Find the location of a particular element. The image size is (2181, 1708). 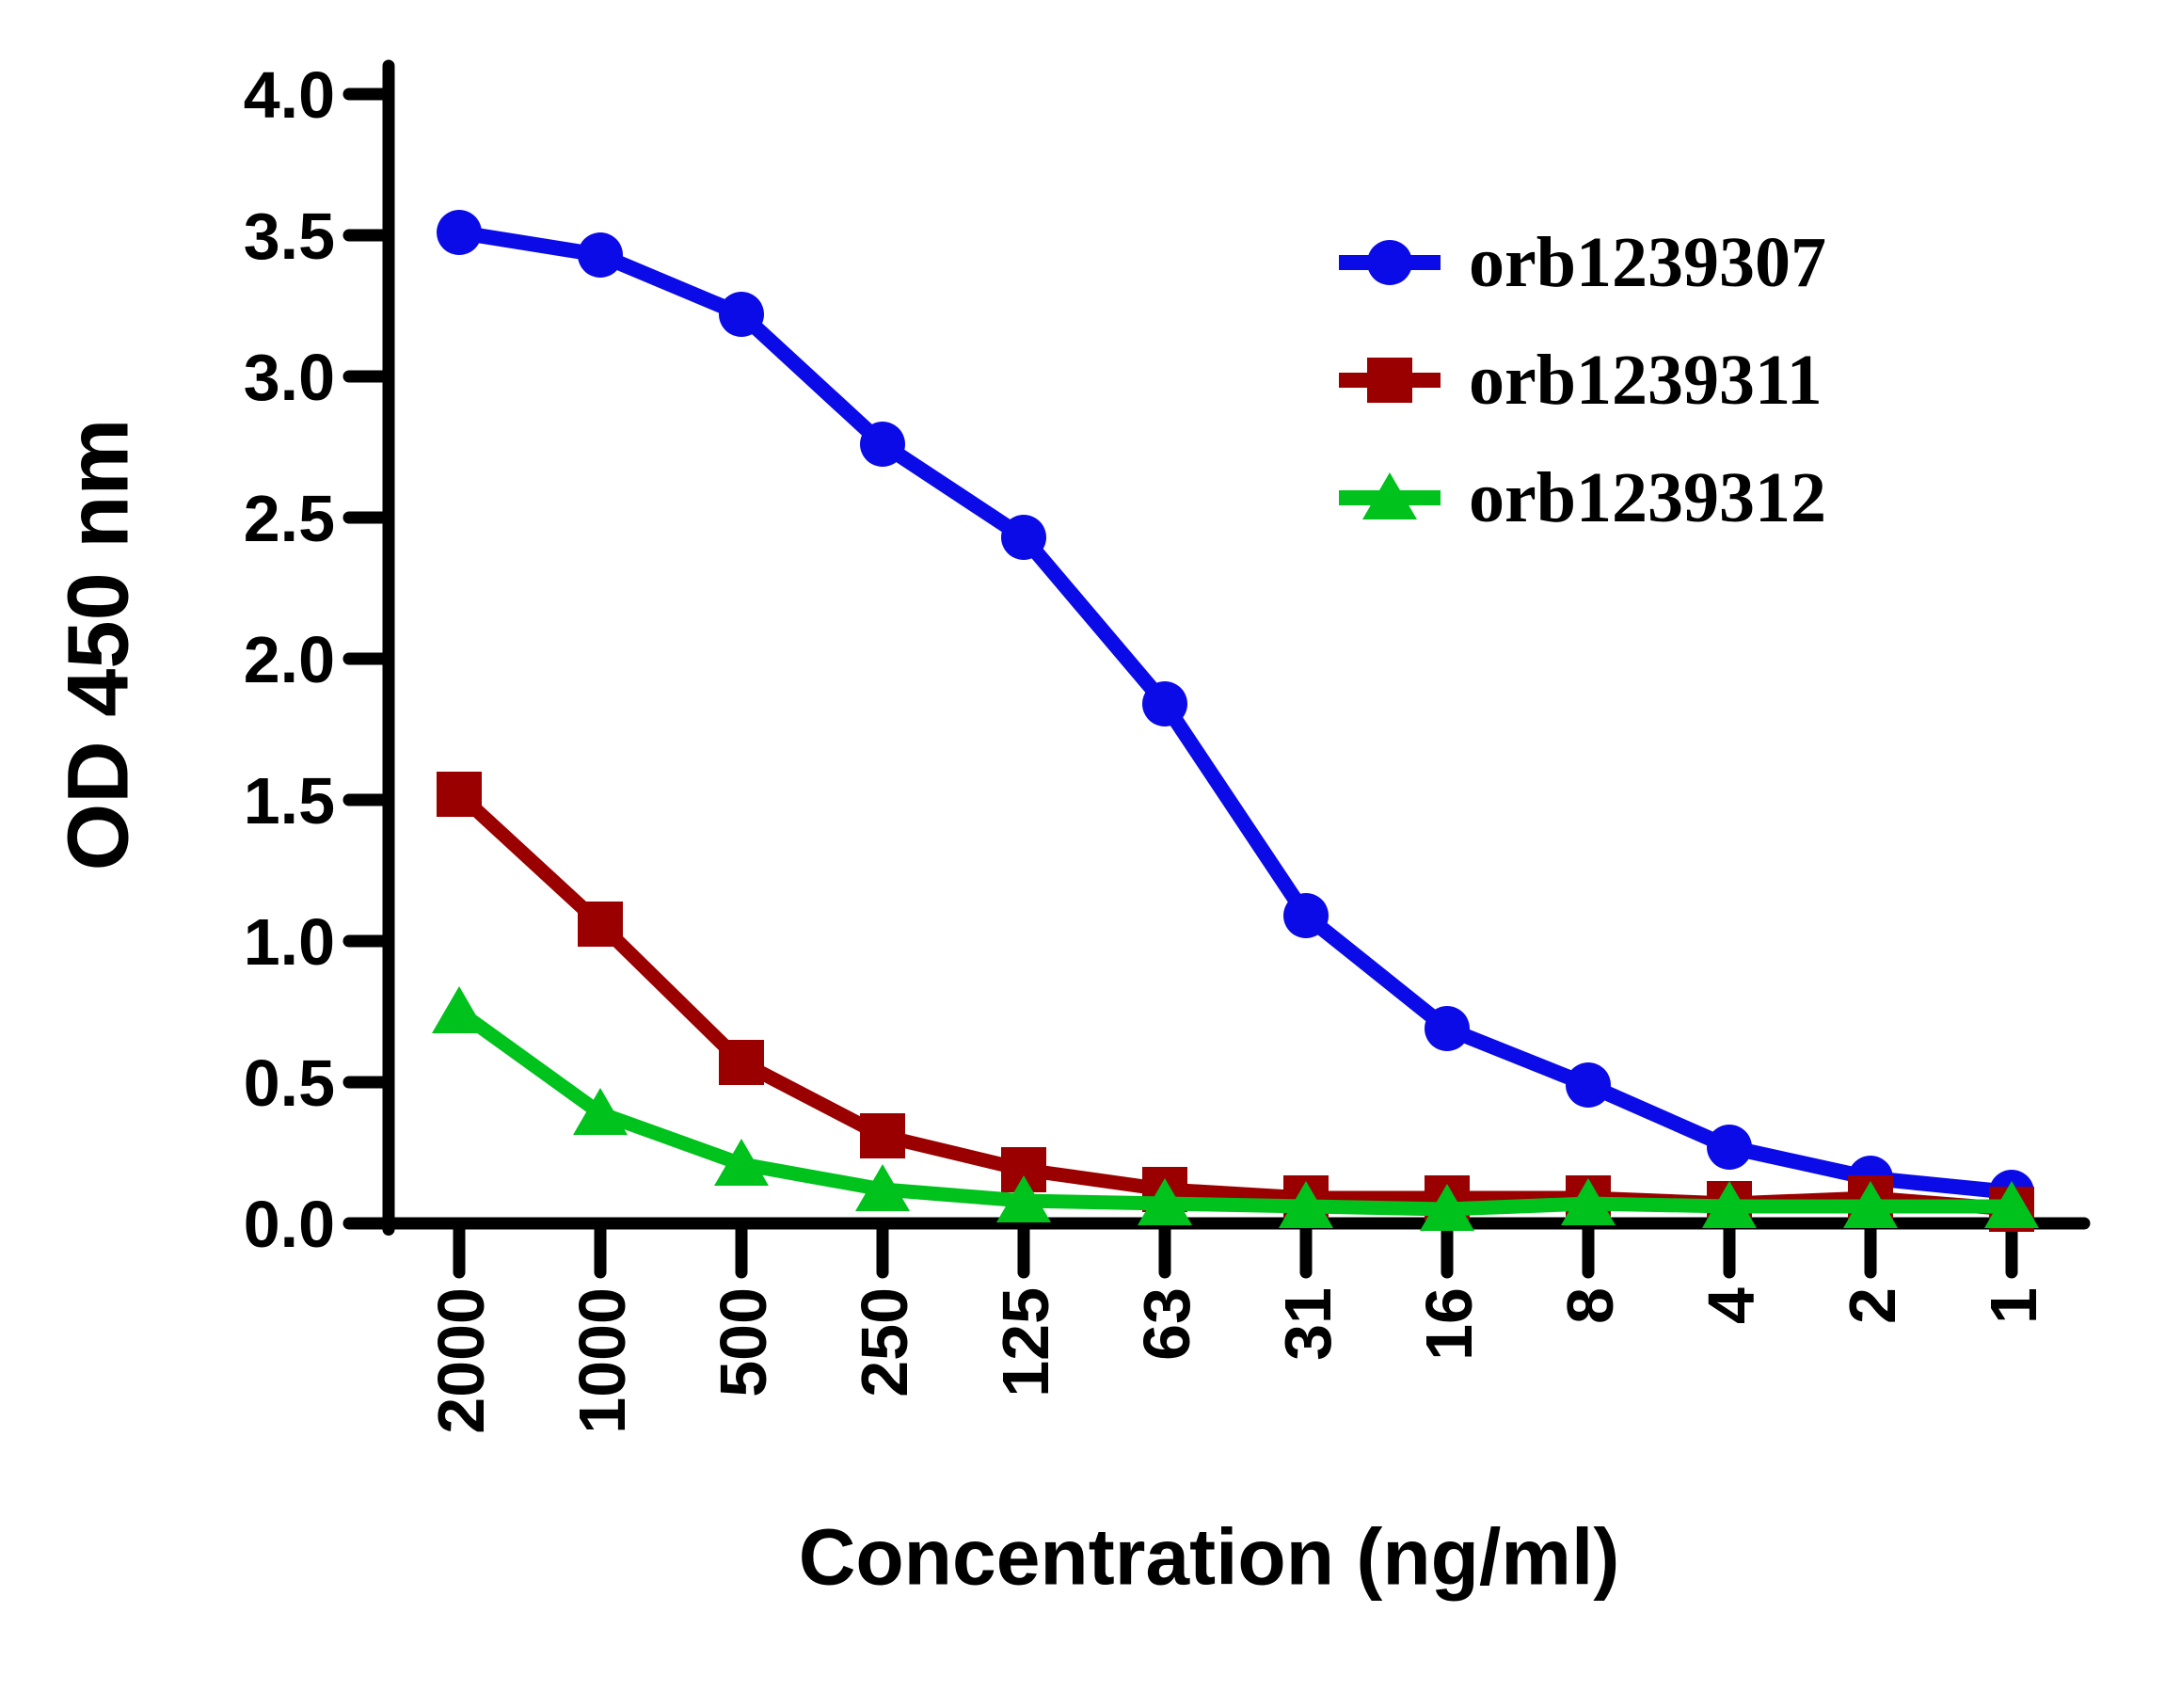

x-tick-label: 2 is located at coordinates (1872, 1305).